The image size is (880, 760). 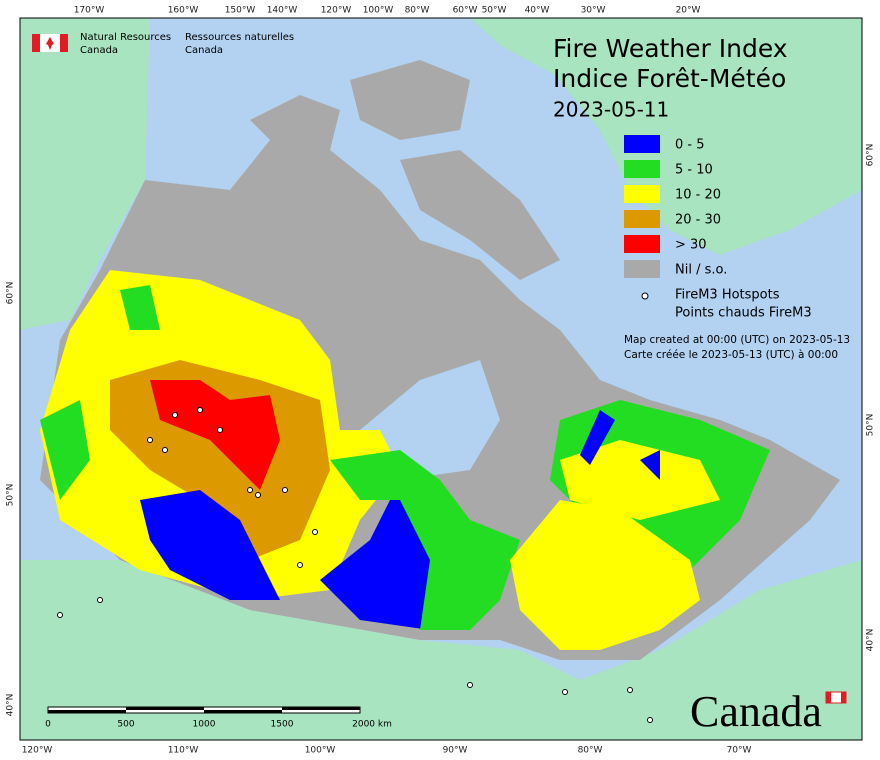 I want to click on scale-label: 1500, so click(x=282, y=725).